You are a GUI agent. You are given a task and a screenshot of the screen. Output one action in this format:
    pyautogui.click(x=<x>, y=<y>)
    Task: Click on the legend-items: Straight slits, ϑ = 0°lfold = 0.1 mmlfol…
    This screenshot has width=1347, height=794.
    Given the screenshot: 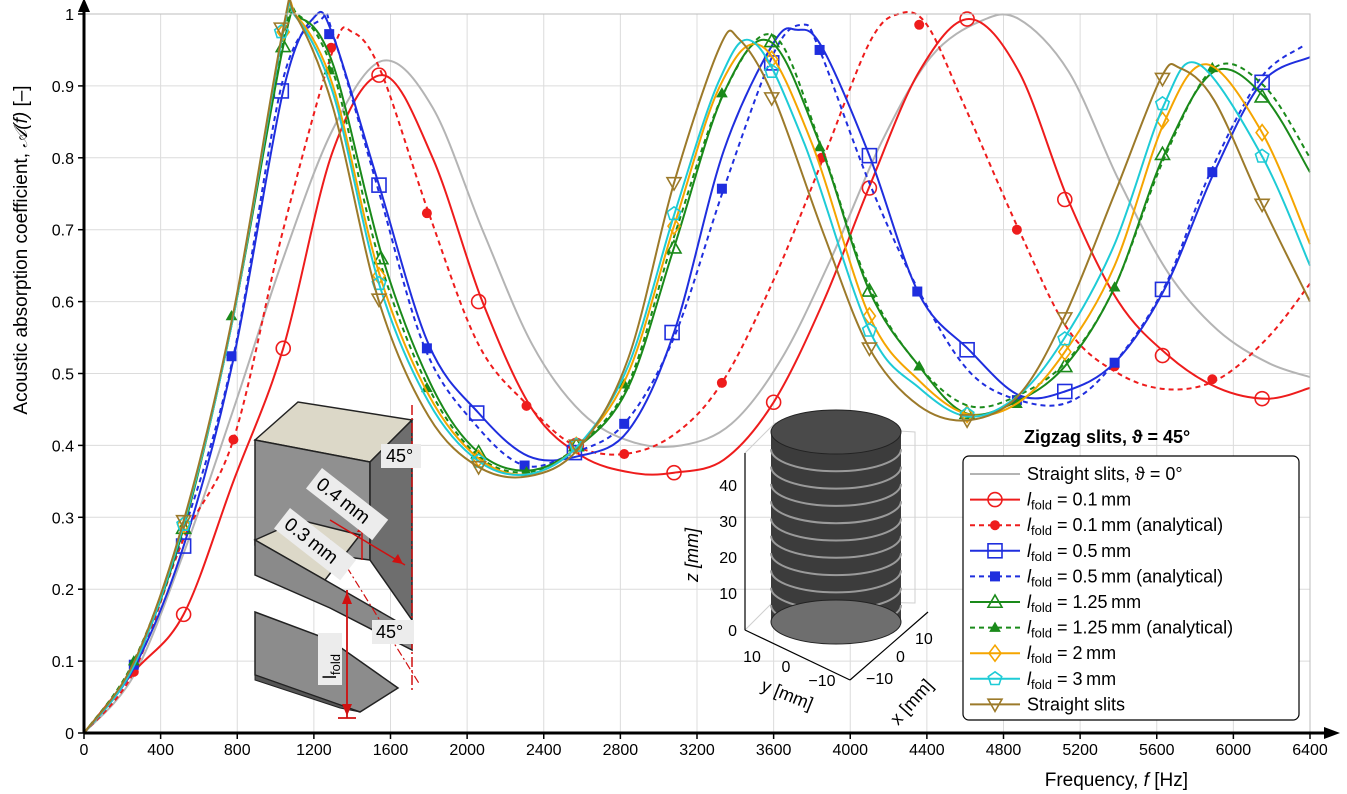 What is the action you would take?
    pyautogui.click(x=1101, y=589)
    